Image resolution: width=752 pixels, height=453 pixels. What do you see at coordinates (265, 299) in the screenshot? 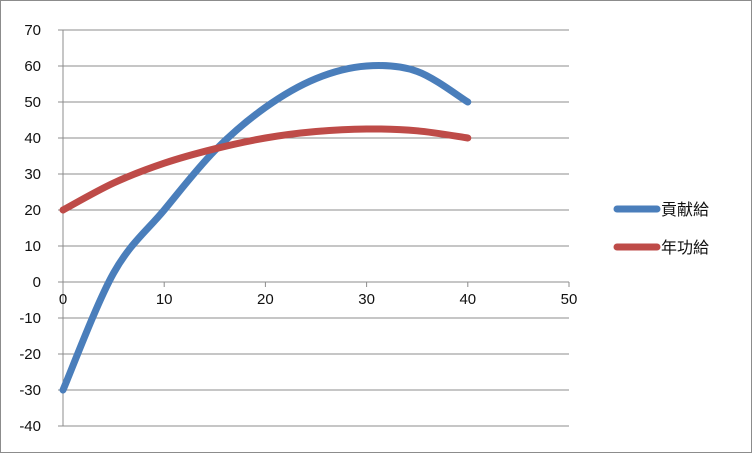
I see `x-tick-label: 20` at bounding box center [265, 299].